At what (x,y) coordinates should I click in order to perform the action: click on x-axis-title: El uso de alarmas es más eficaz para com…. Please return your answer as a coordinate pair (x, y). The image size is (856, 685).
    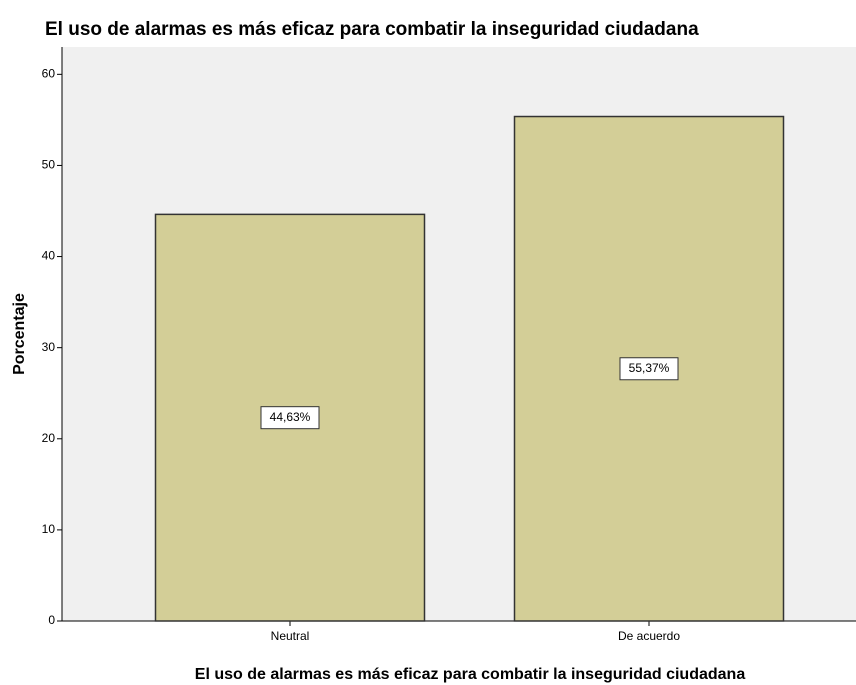
    Looking at the image, I should click on (470, 674).